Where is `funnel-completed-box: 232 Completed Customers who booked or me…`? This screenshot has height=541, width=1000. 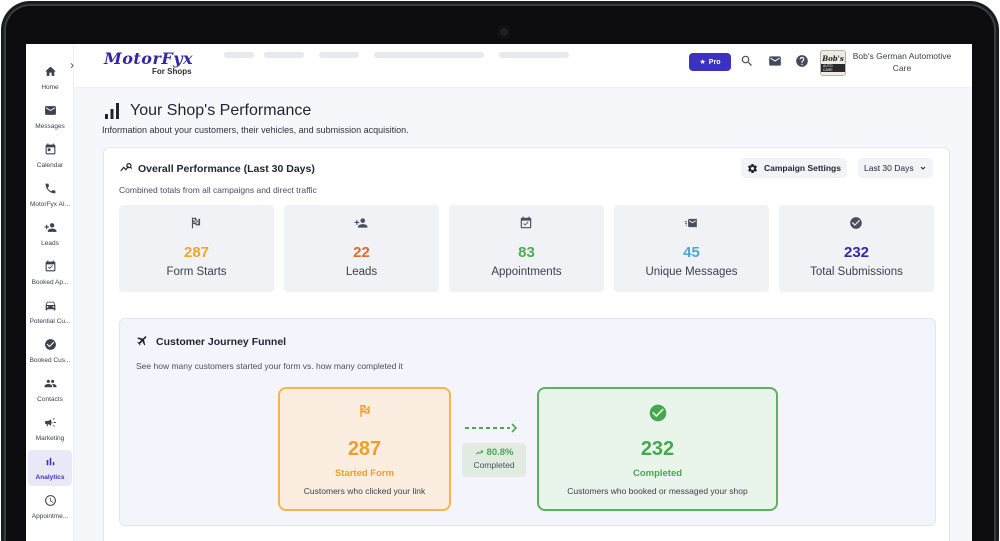 funnel-completed-box: 232 Completed Customers who booked or me… is located at coordinates (657, 449).